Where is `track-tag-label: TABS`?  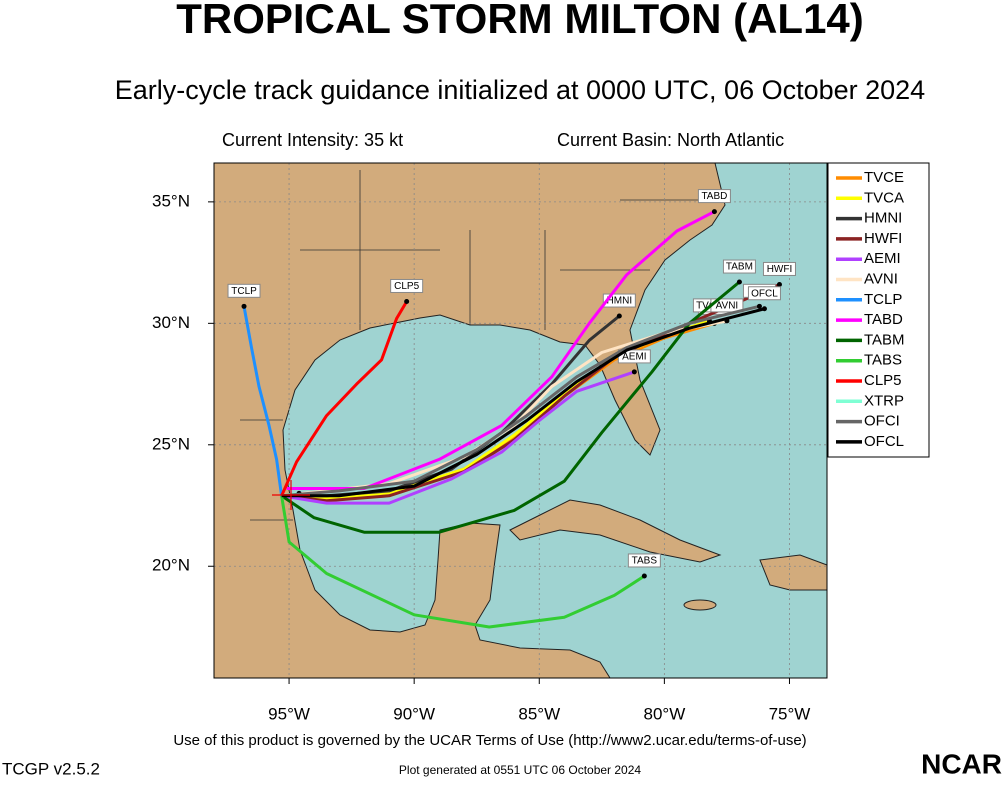
track-tag-label: TABS is located at coordinates (645, 561).